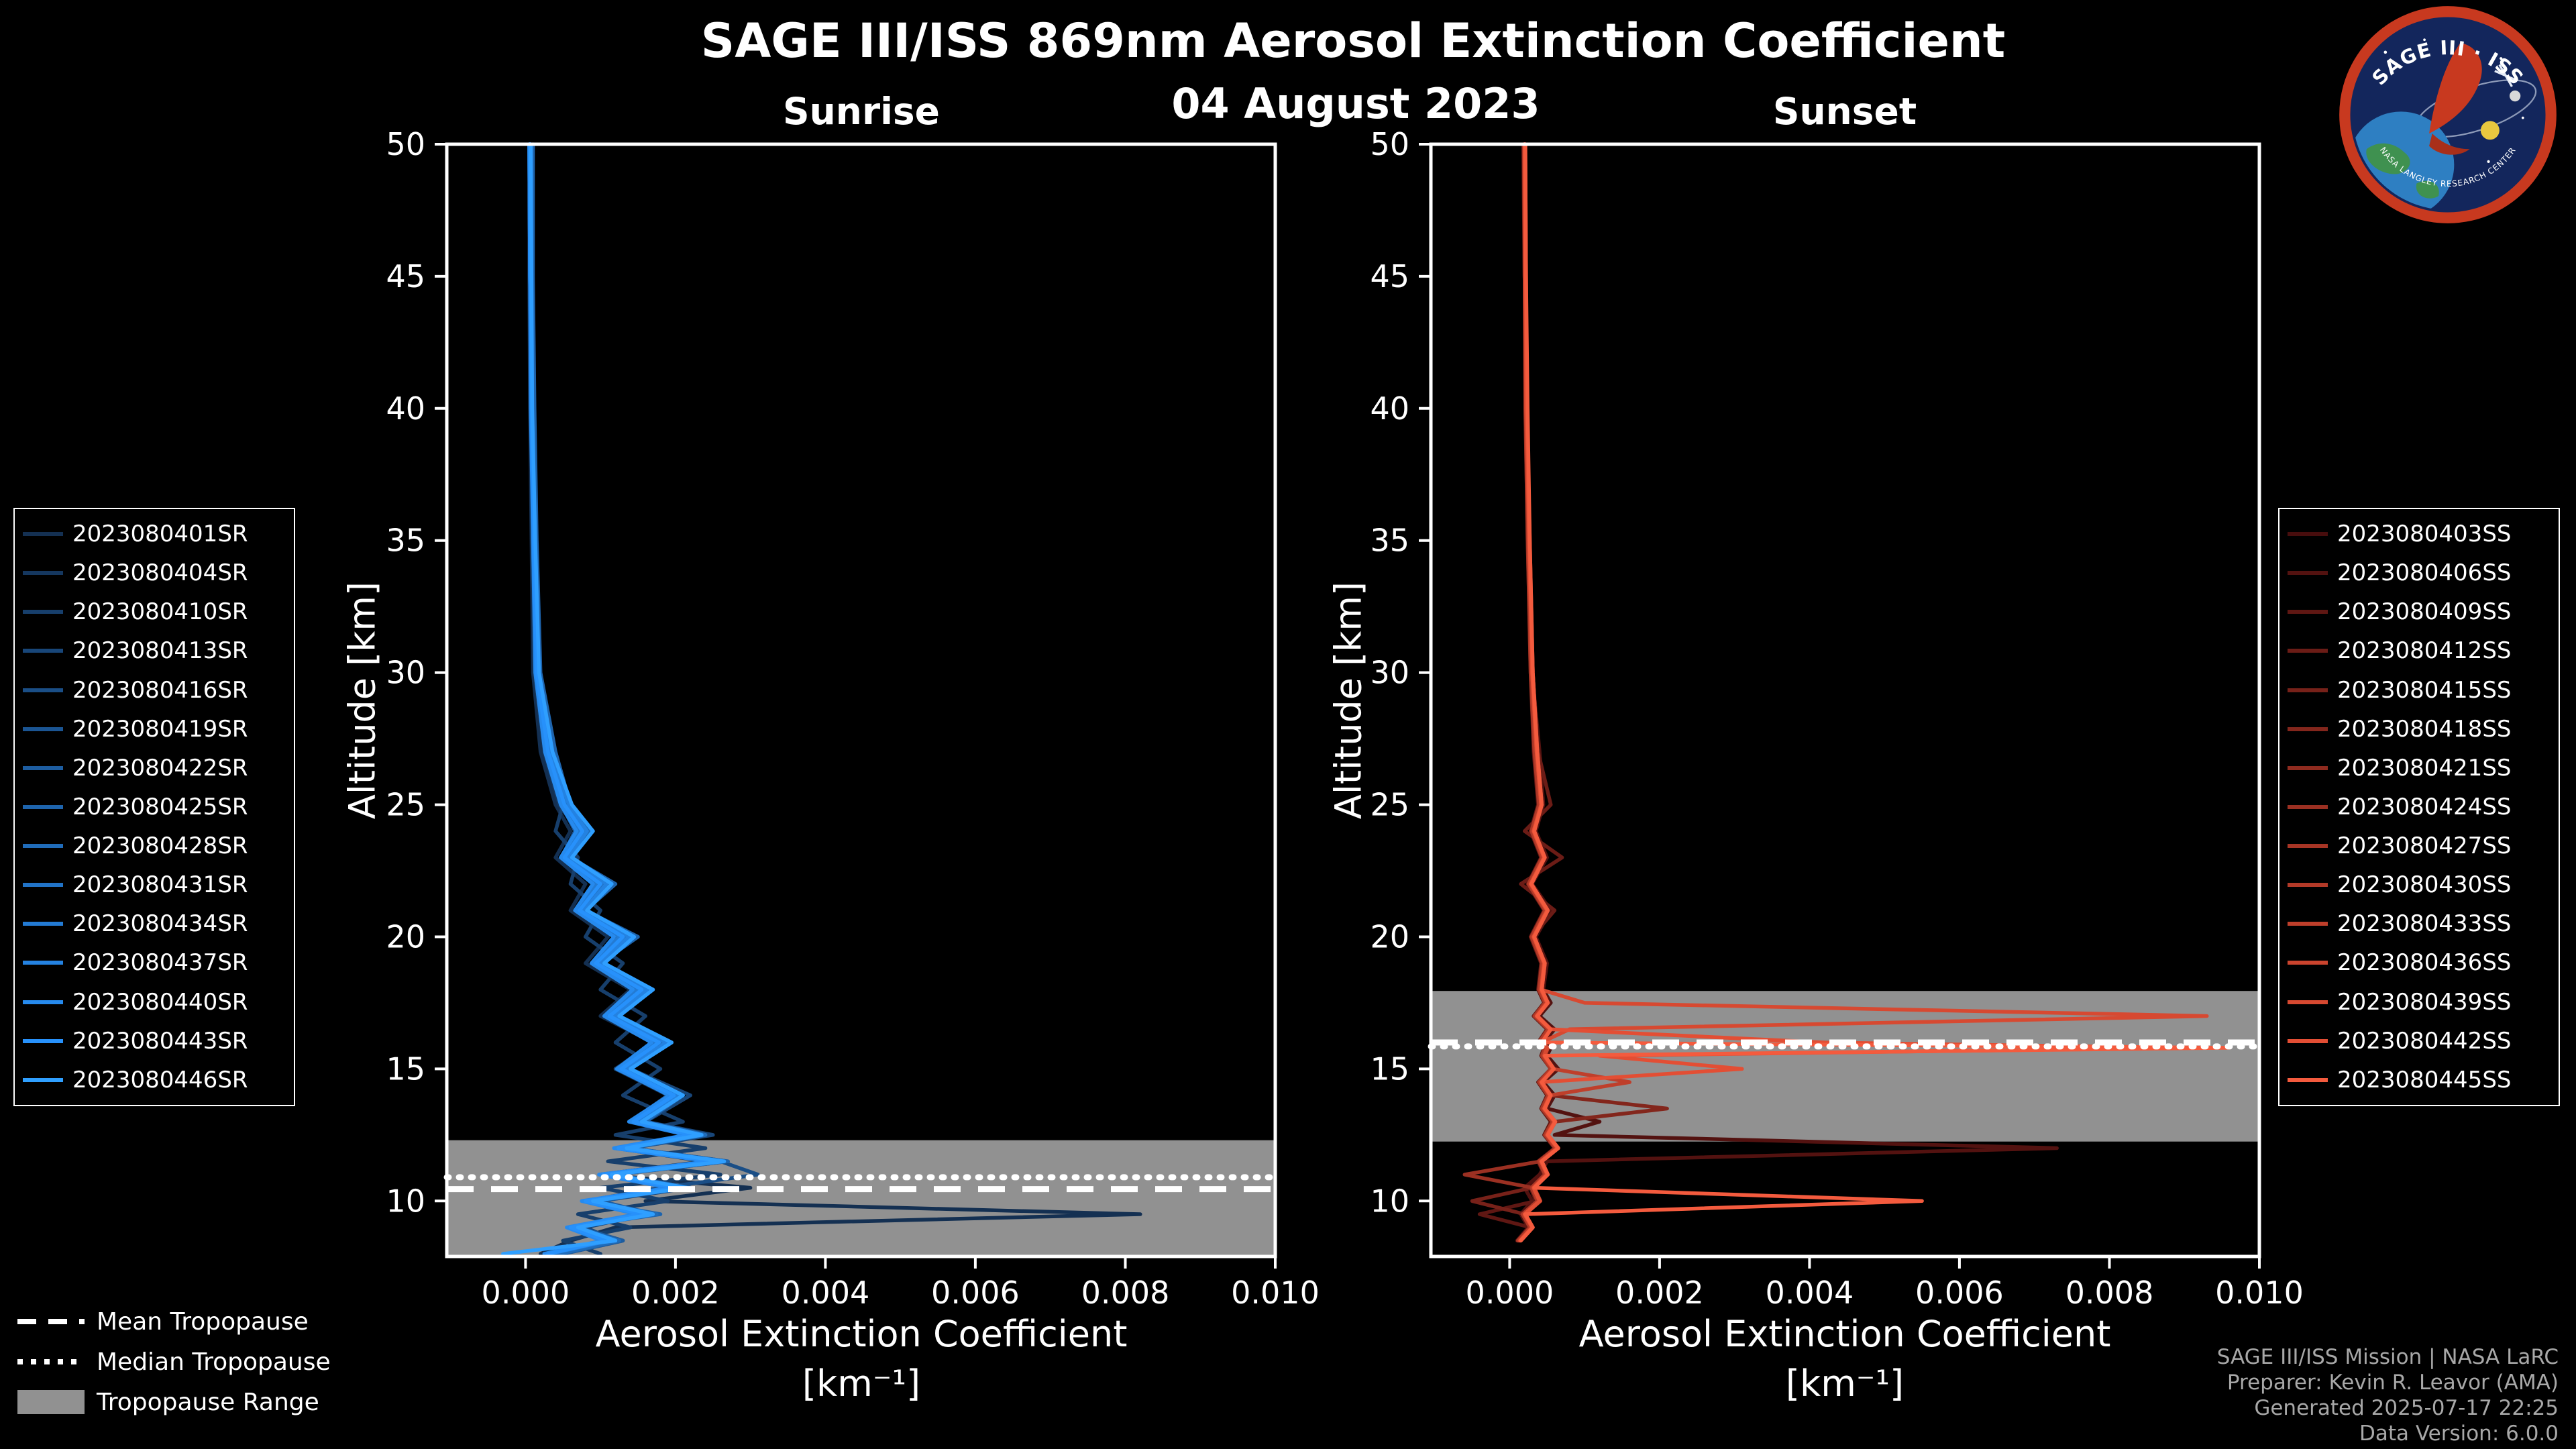  Describe the element at coordinates (2424, 846) in the screenshot. I see `legend-item-label: 2023080427SS` at that location.